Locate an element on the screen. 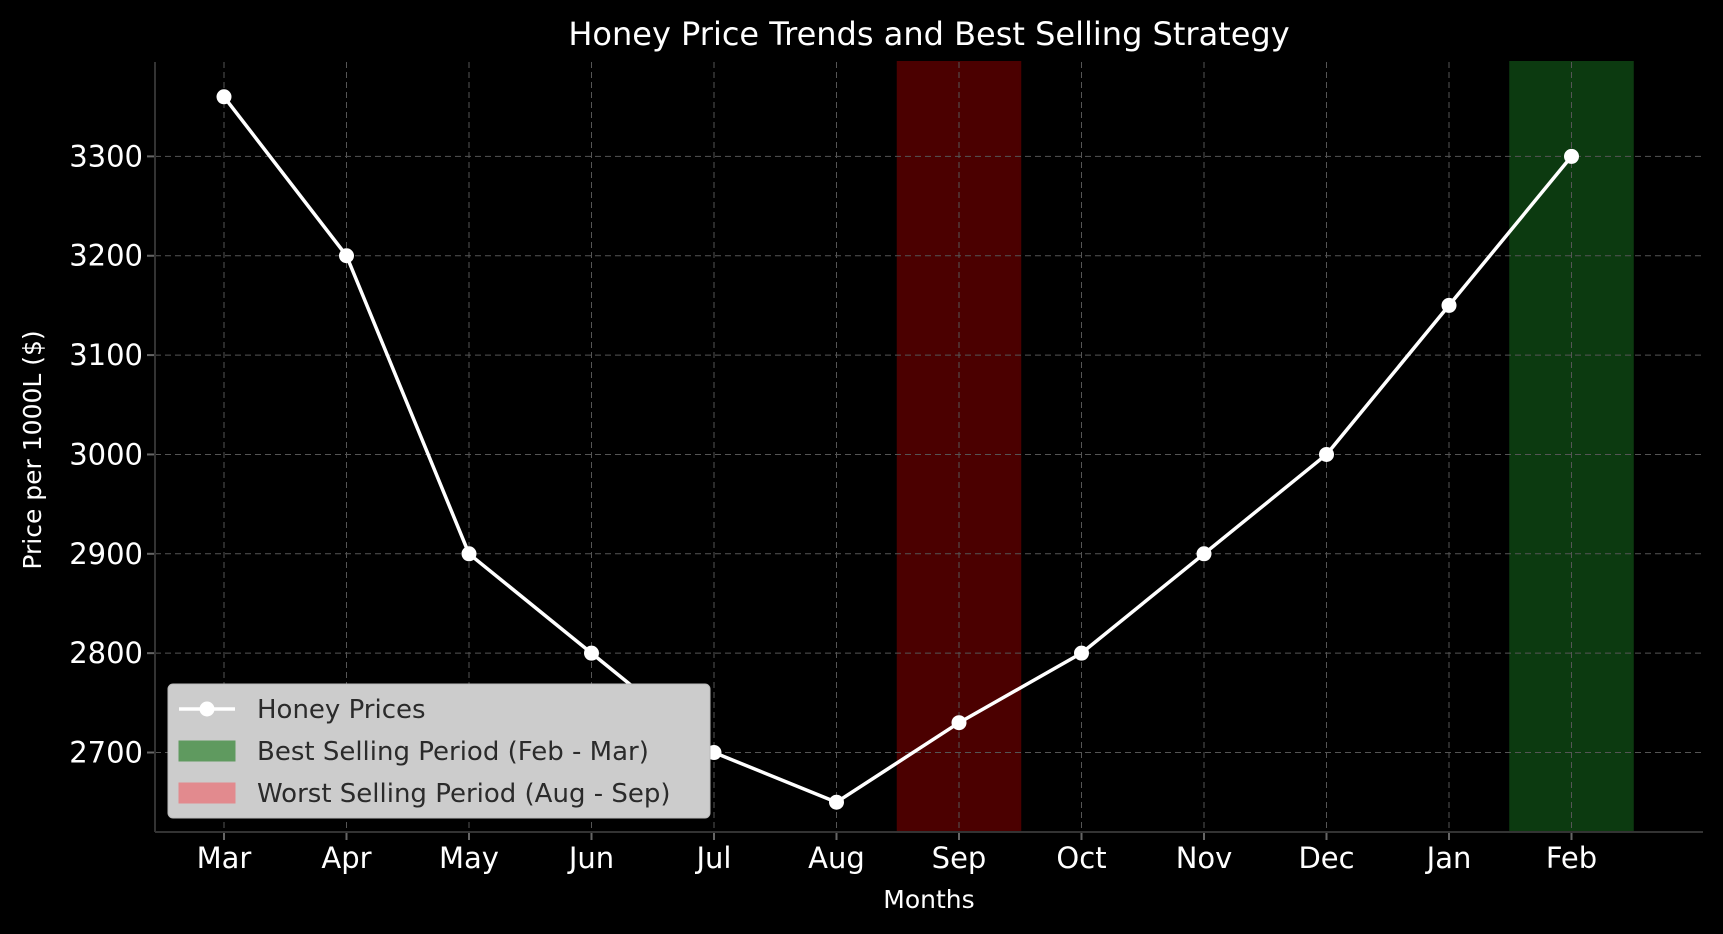  legend-label: Honey Prices is located at coordinates (341, 710).